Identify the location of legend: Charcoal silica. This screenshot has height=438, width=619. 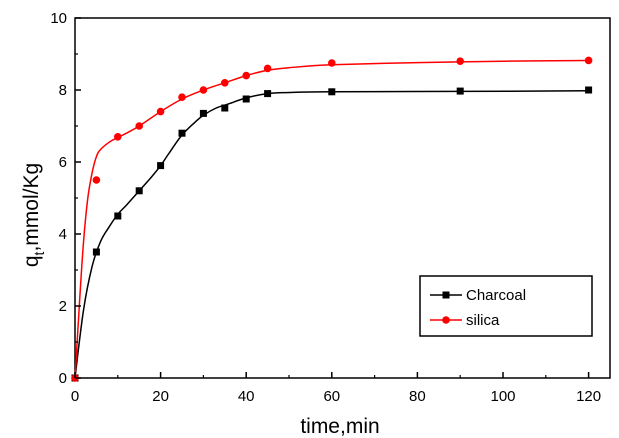
(506, 306).